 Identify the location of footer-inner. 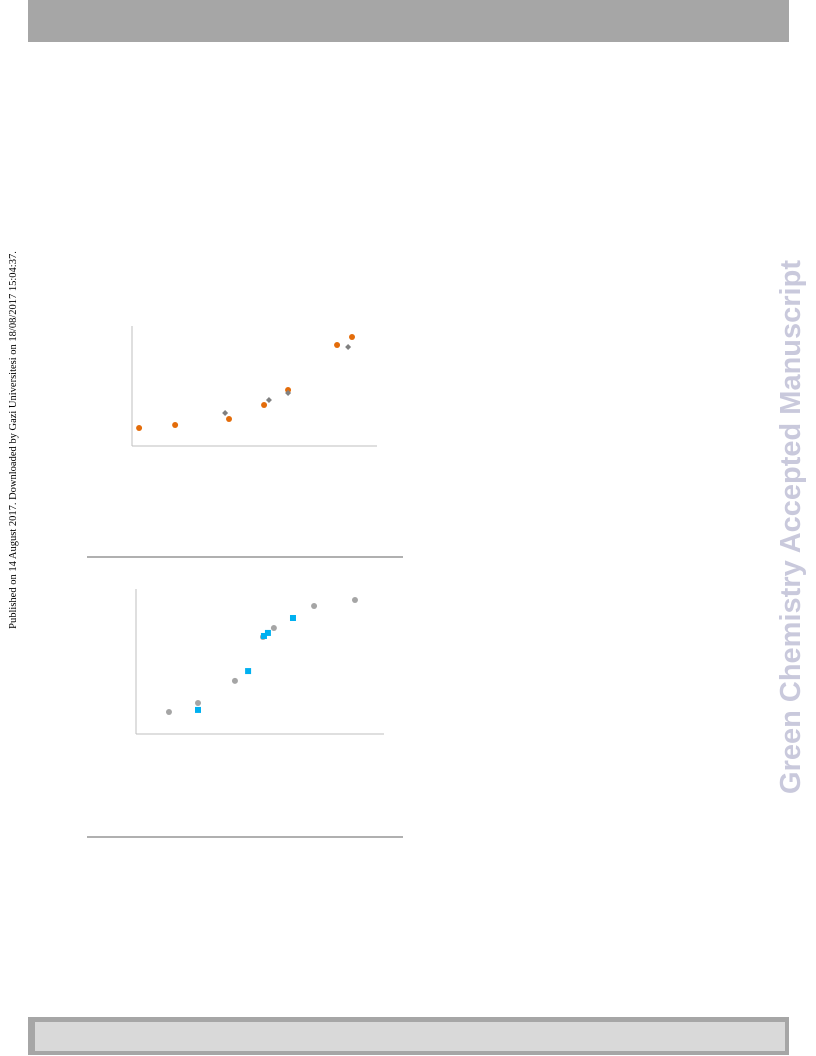
(410, 1036).